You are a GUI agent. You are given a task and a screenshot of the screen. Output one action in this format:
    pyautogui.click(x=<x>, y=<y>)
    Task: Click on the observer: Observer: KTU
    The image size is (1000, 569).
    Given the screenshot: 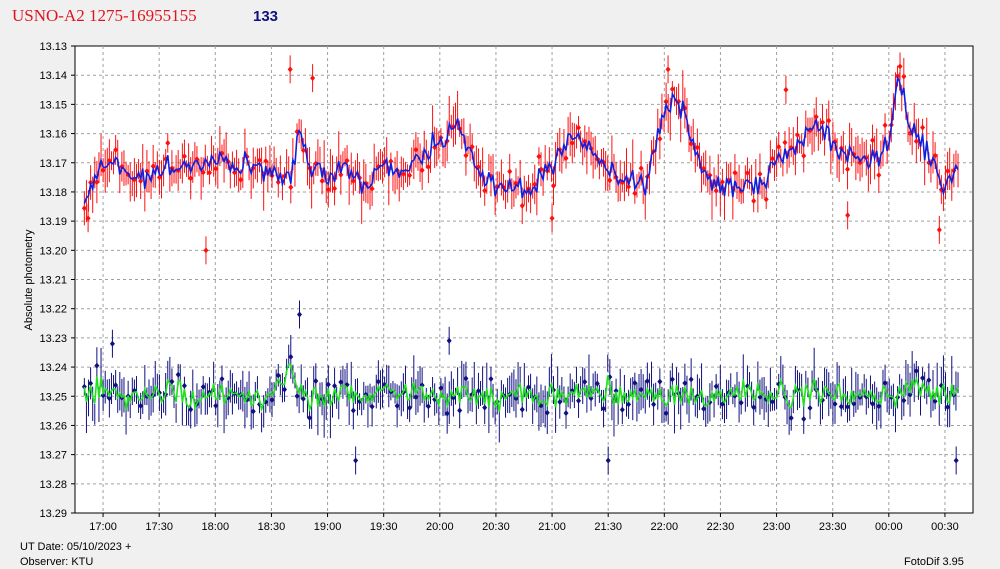 What is the action you would take?
    pyautogui.click(x=57, y=562)
    